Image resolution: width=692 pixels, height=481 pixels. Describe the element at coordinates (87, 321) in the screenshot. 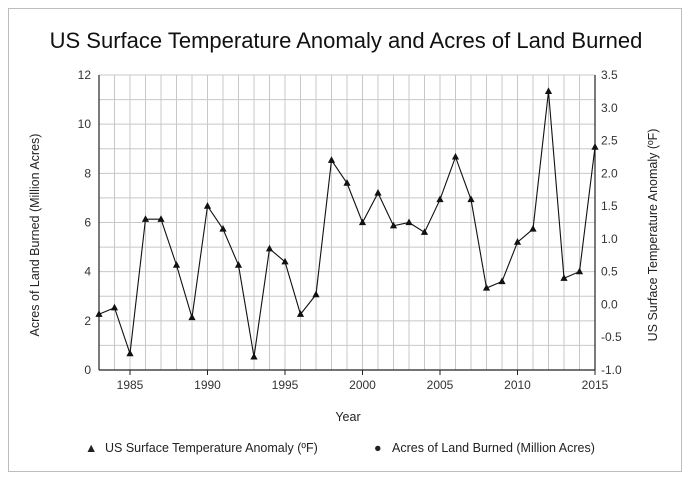

I see `y-left-tick-label: 2` at that location.